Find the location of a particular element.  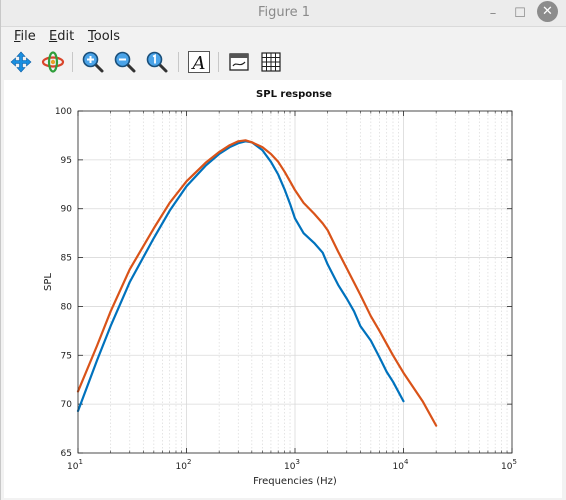

rotate-icon is located at coordinates (53, 62).